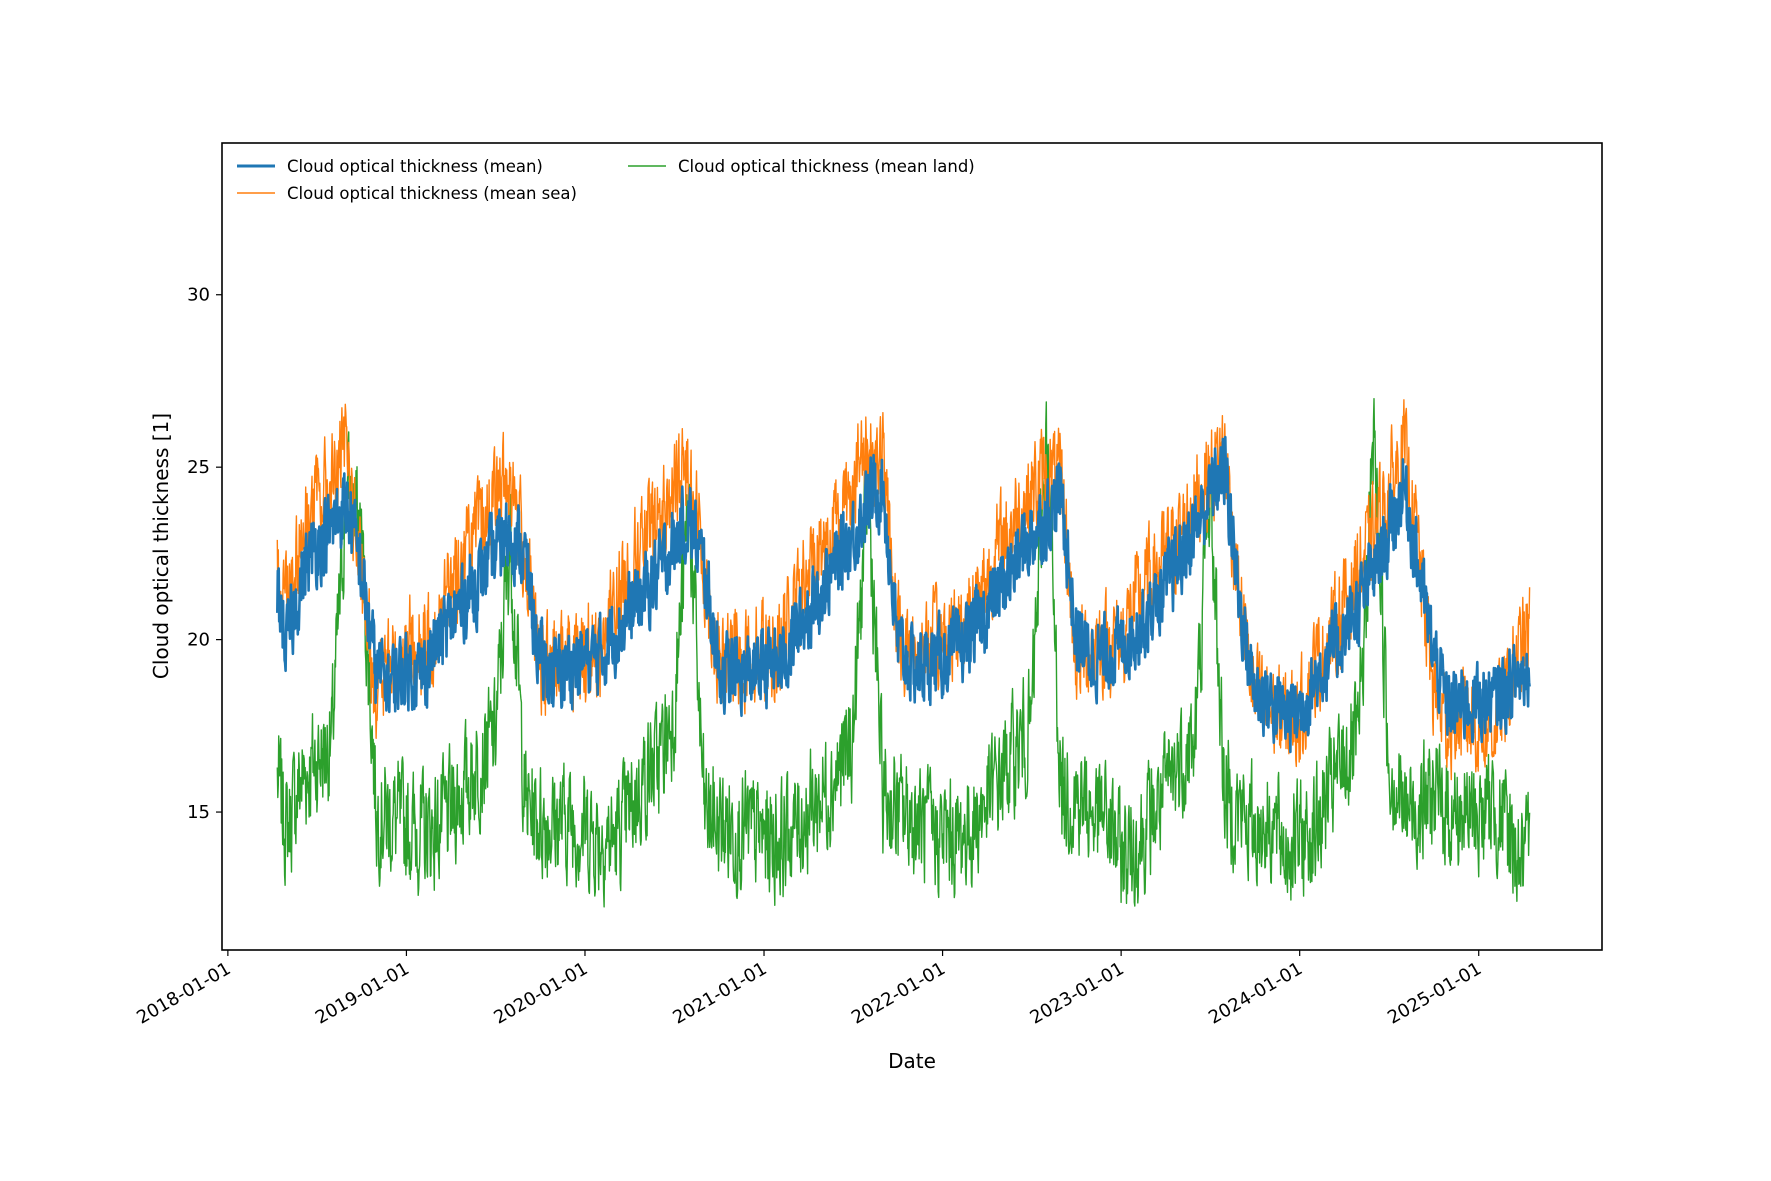  I want to click on y-tick-label: 15, so click(198, 812).